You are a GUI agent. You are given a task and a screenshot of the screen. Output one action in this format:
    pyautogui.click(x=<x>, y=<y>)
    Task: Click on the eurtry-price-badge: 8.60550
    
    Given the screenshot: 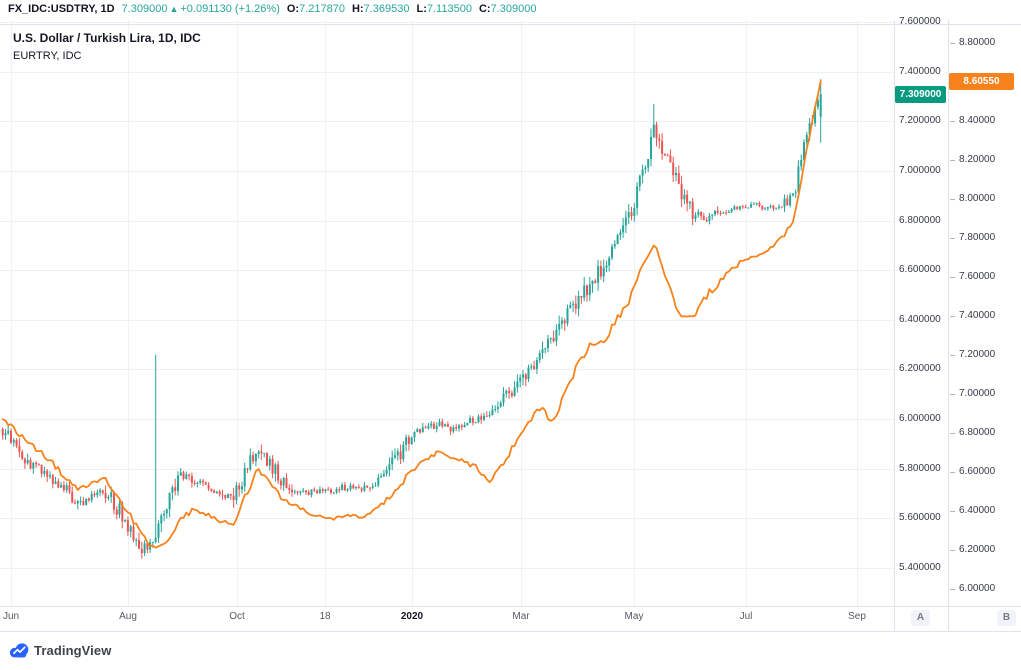 What is the action you would take?
    pyautogui.click(x=981, y=81)
    